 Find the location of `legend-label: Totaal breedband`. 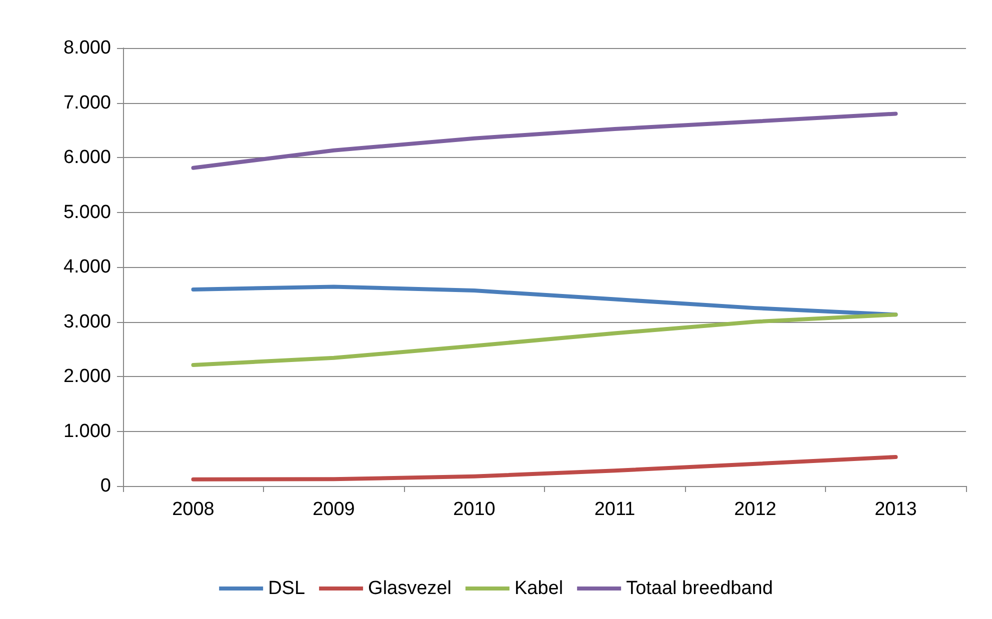

legend-label: Totaal breedband is located at coordinates (699, 588).